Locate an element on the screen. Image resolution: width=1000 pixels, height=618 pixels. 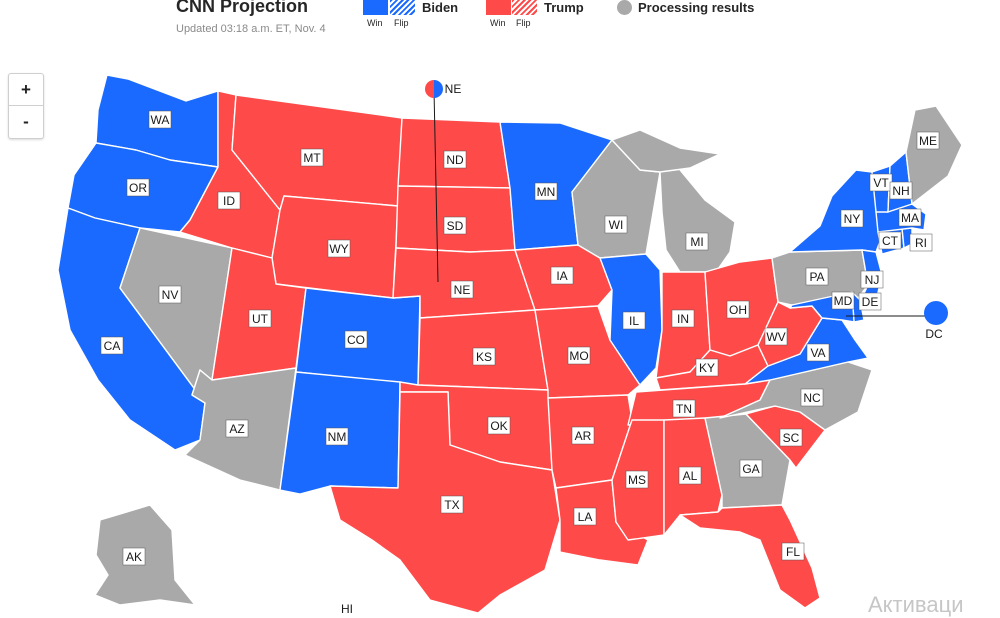
state-label-box-ga is located at coordinates (751, 468).